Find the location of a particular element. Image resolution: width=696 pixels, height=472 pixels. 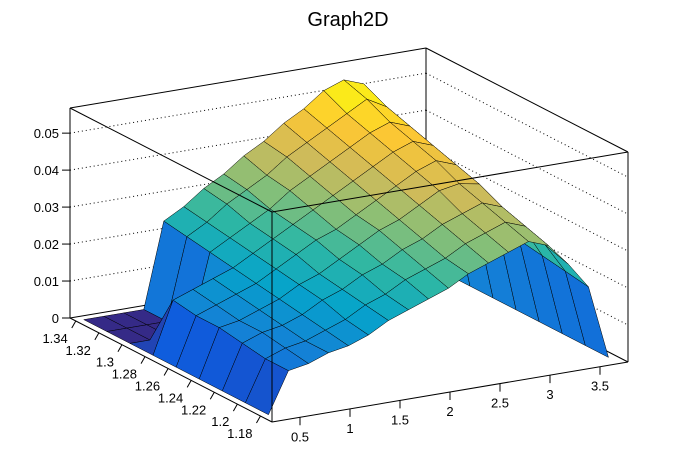

y-tick-label: 1.24 is located at coordinates (170, 397).